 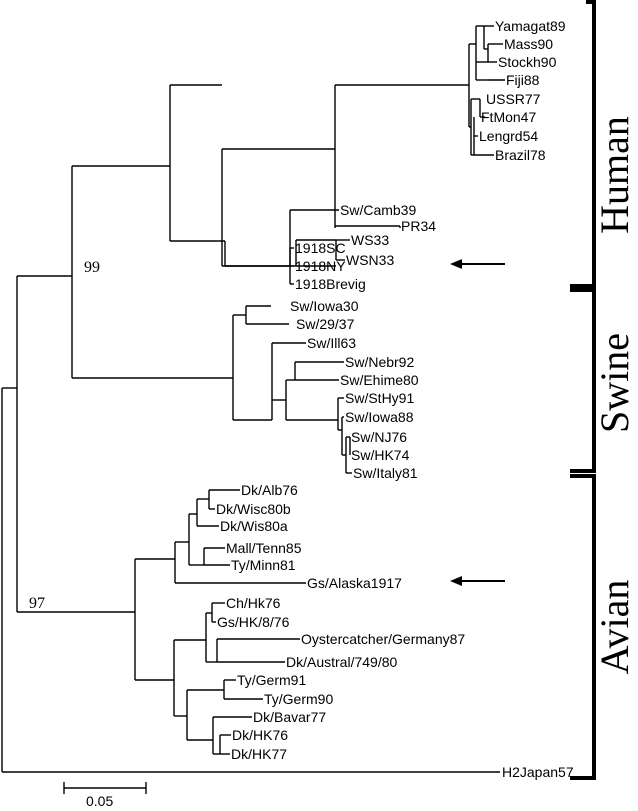 I want to click on leaf-label: Dk/Wis80a, so click(x=254, y=526).